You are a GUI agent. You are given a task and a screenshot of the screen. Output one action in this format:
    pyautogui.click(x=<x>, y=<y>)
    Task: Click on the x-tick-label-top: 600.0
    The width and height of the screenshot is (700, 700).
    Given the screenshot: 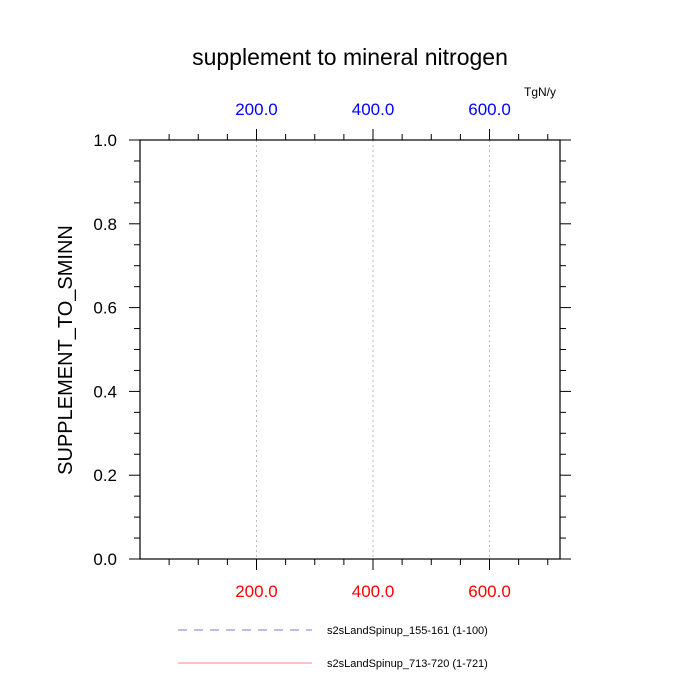 What is the action you would take?
    pyautogui.click(x=489, y=109)
    